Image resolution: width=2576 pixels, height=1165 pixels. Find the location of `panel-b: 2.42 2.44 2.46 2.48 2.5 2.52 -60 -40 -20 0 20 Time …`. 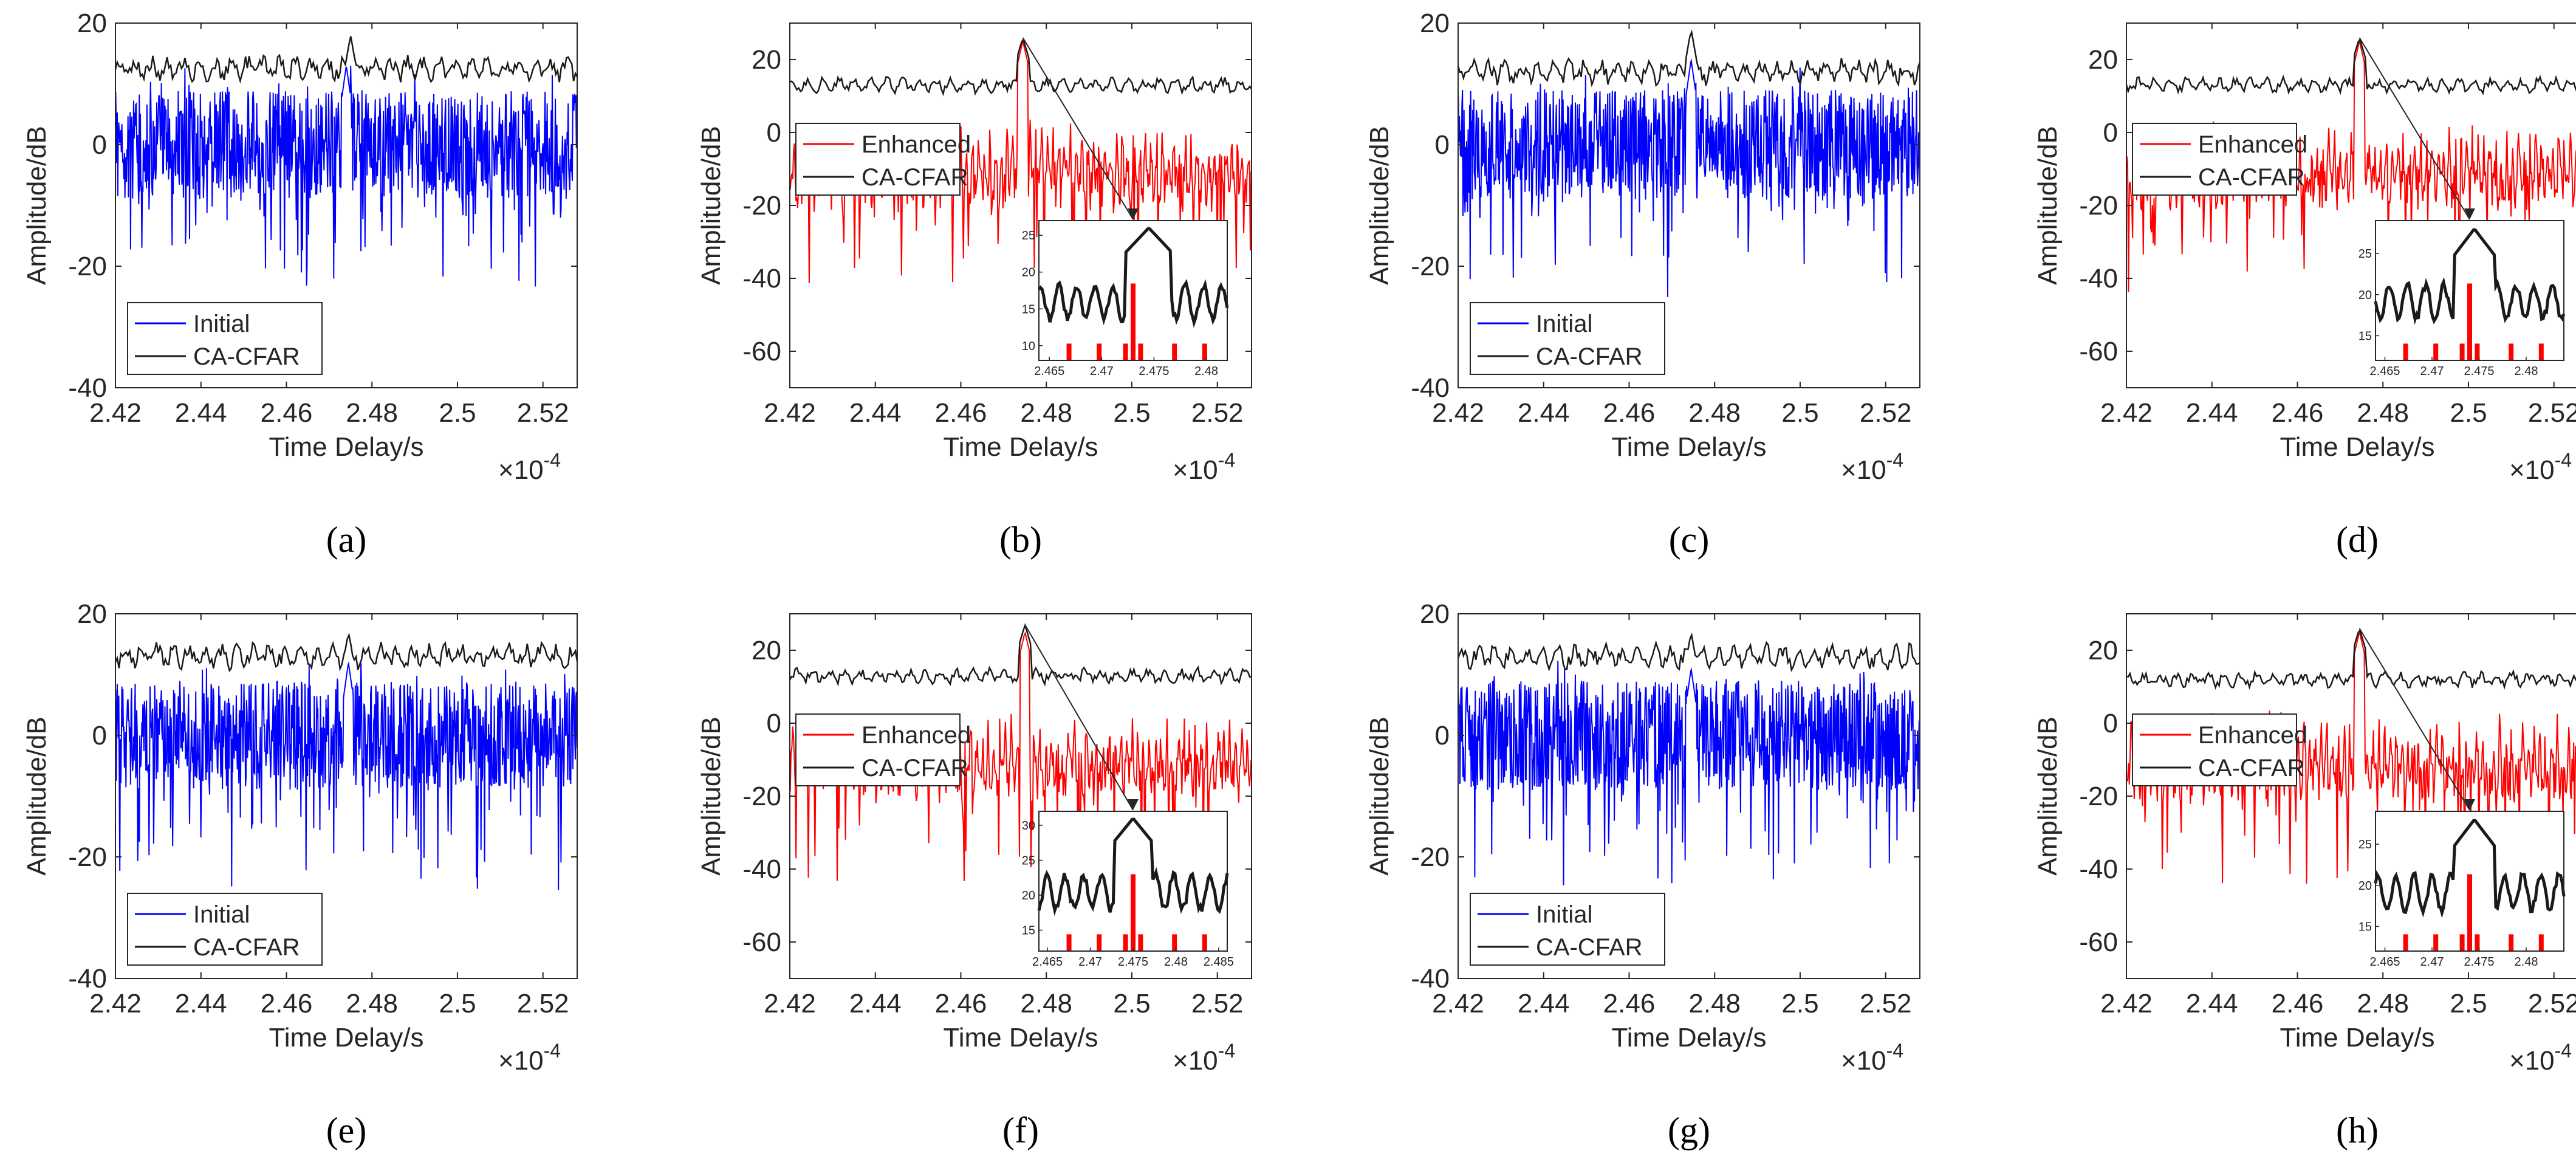

panel-b: 2.42 2.44 2.46 2.48 2.5 2.52 -60 -40 -20 0 20 Time … is located at coordinates (975, 291).